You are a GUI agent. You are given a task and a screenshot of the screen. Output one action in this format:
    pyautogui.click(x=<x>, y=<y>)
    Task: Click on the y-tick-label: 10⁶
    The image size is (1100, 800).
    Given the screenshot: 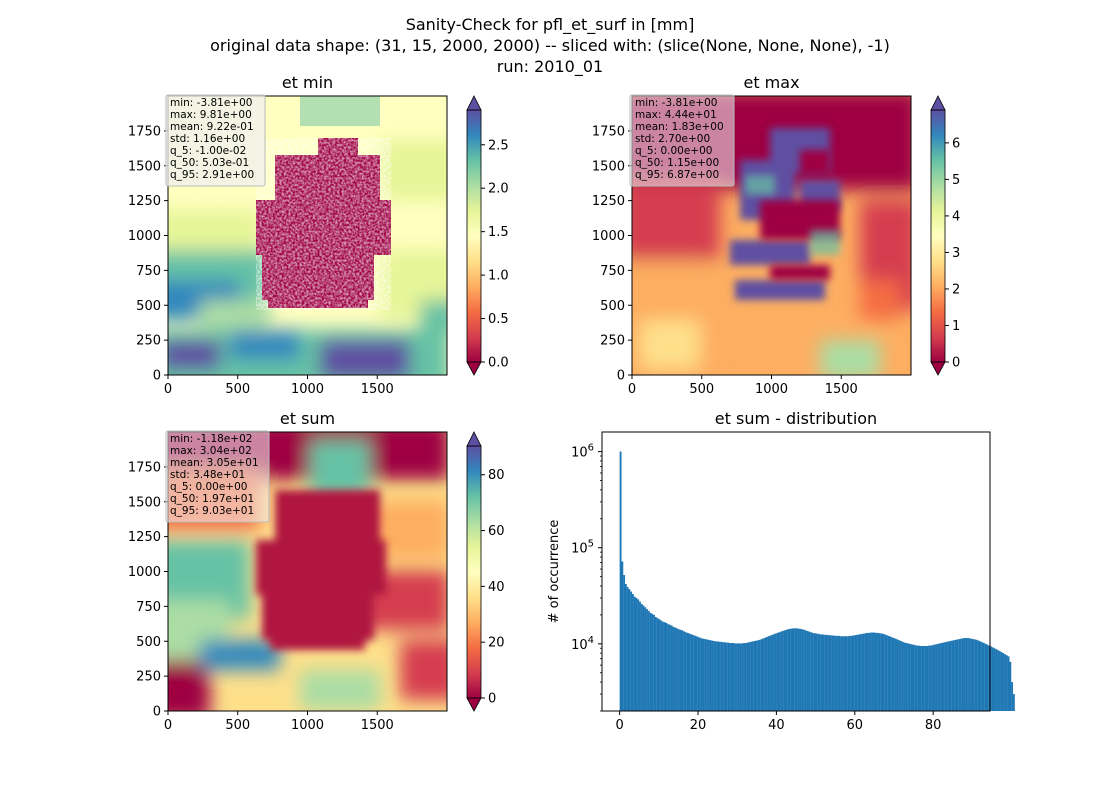 What is the action you would take?
    pyautogui.click(x=582, y=452)
    